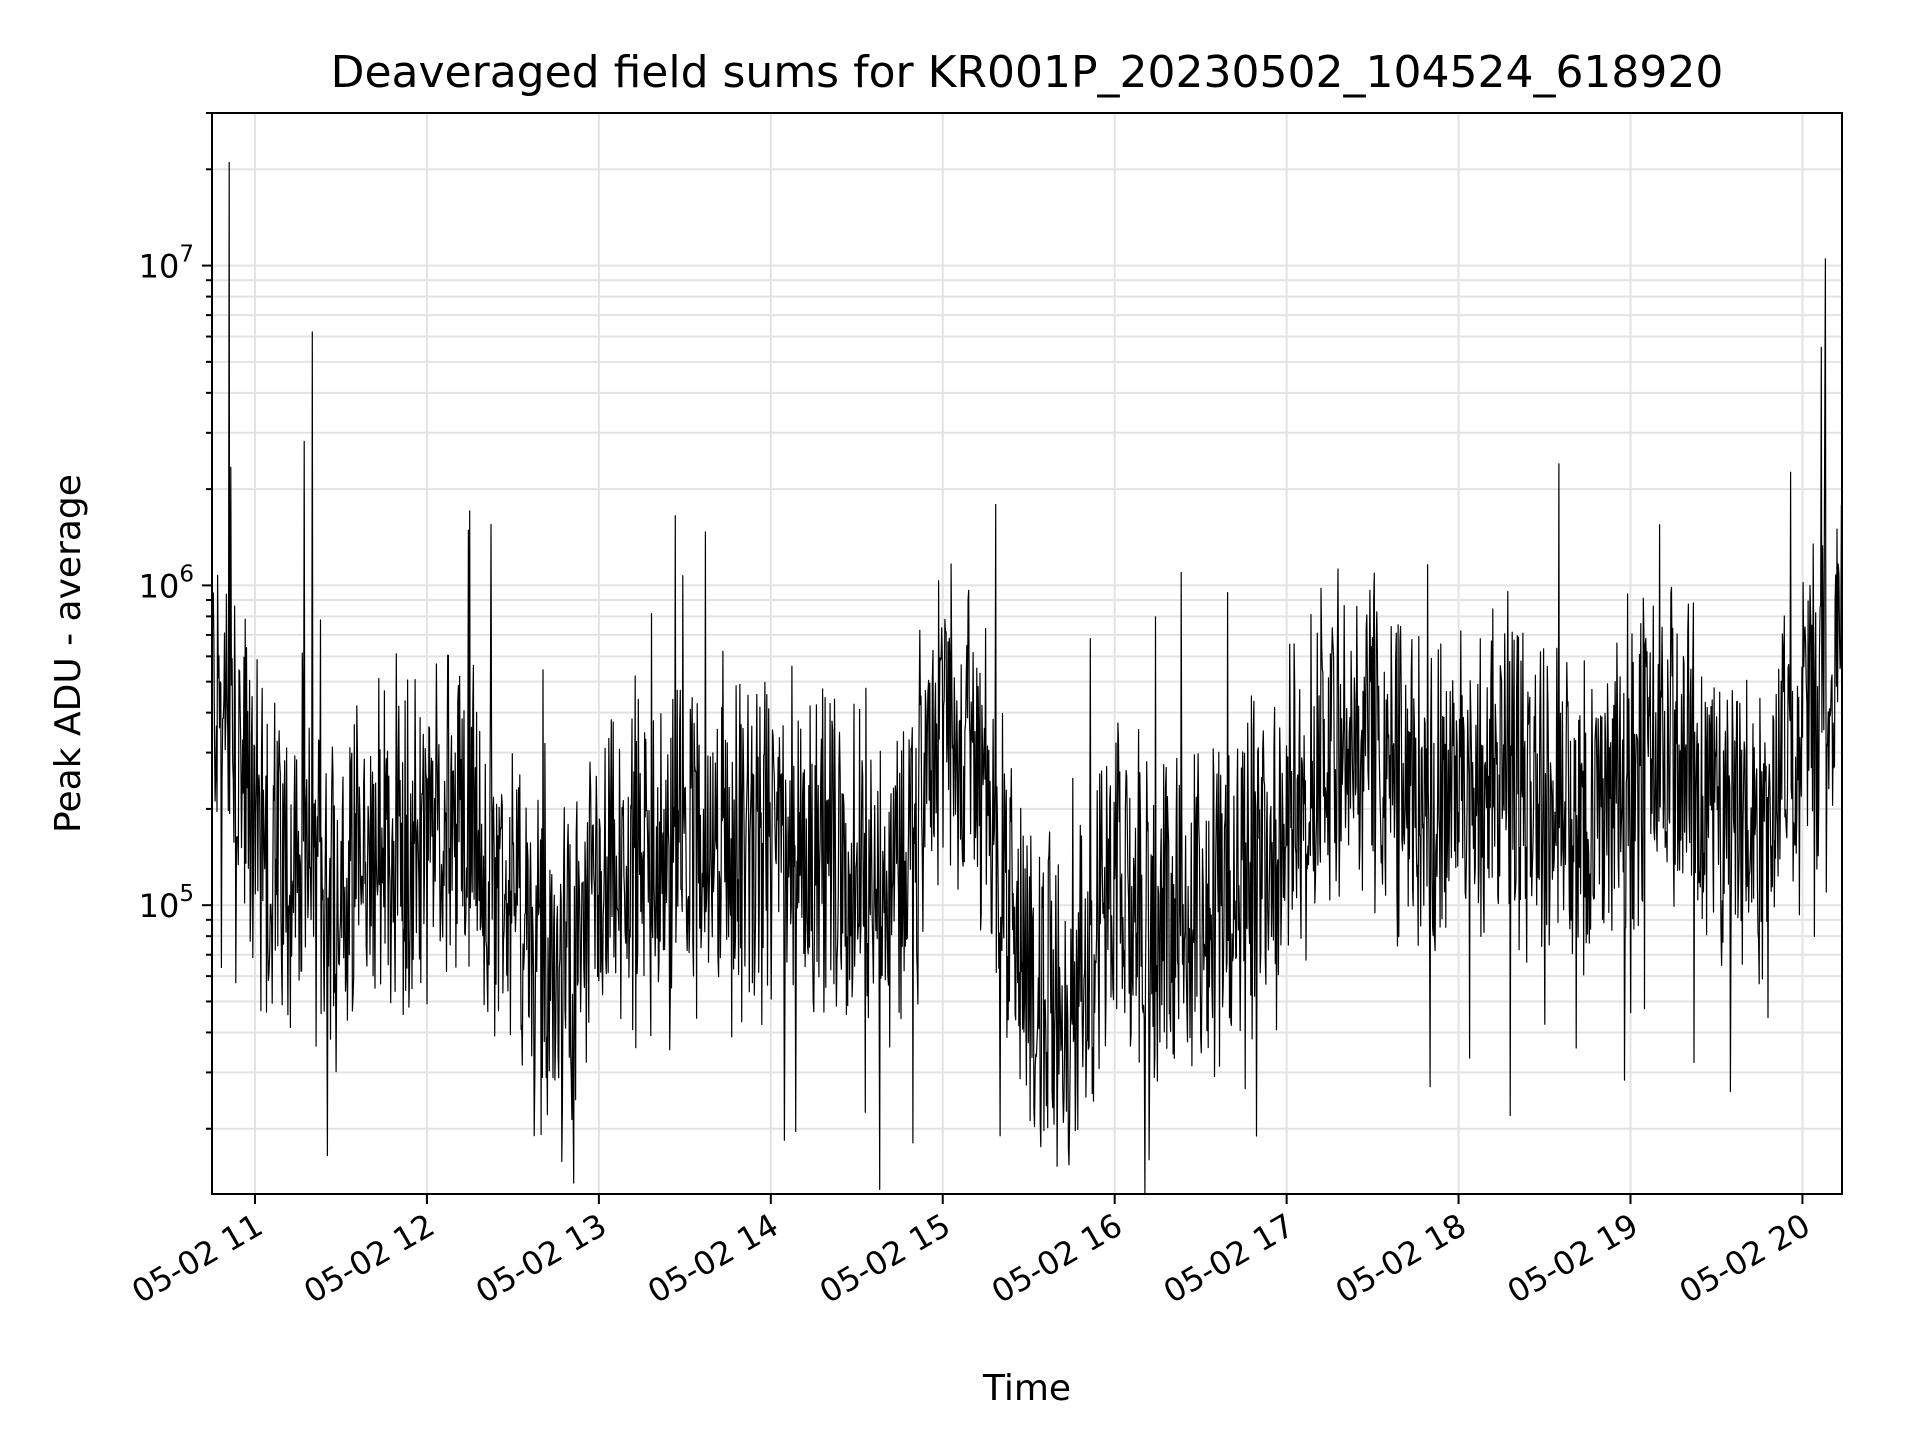 This screenshot has width=1920, height=1440. I want to click on x-axis-label: Time, so click(1026, 1388).